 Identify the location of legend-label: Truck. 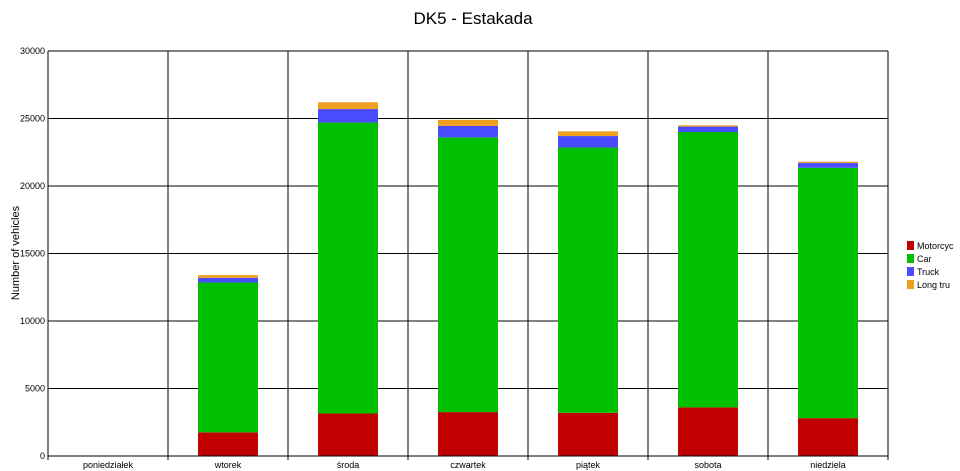
(928, 272).